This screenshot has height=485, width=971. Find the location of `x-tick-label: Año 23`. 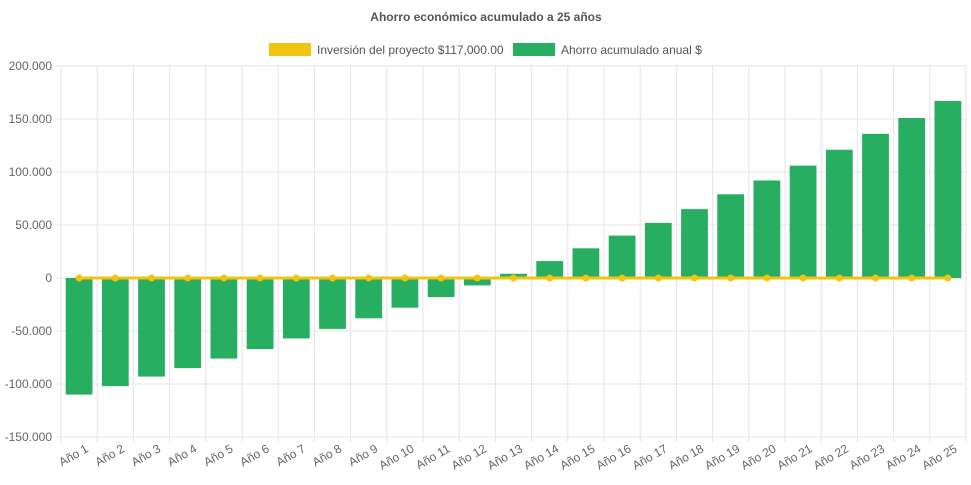

x-tick-label: Año 23 is located at coordinates (867, 456).